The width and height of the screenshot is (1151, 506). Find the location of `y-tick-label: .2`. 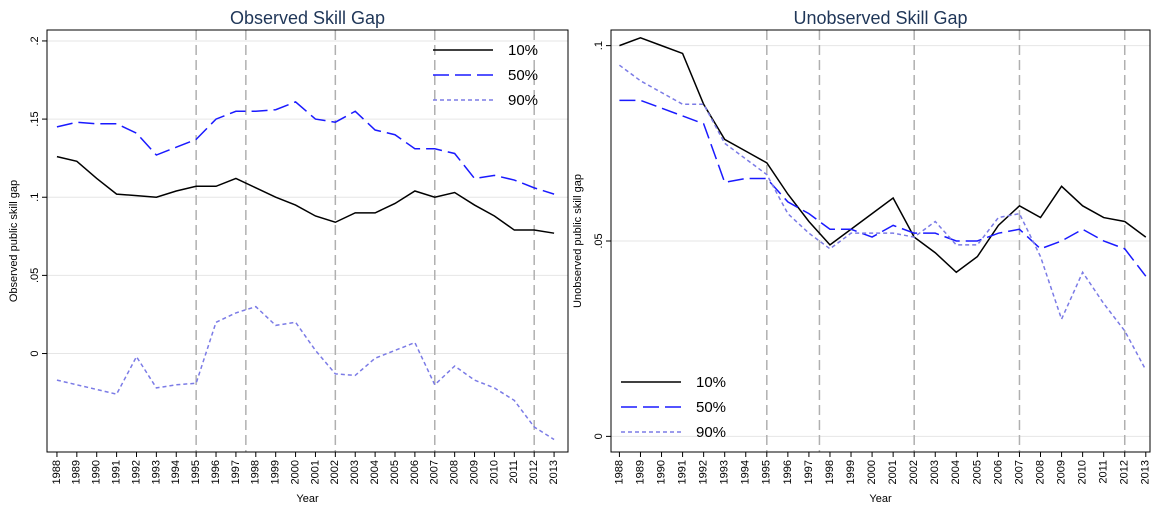

y-tick-label: .2 is located at coordinates (35, 40).